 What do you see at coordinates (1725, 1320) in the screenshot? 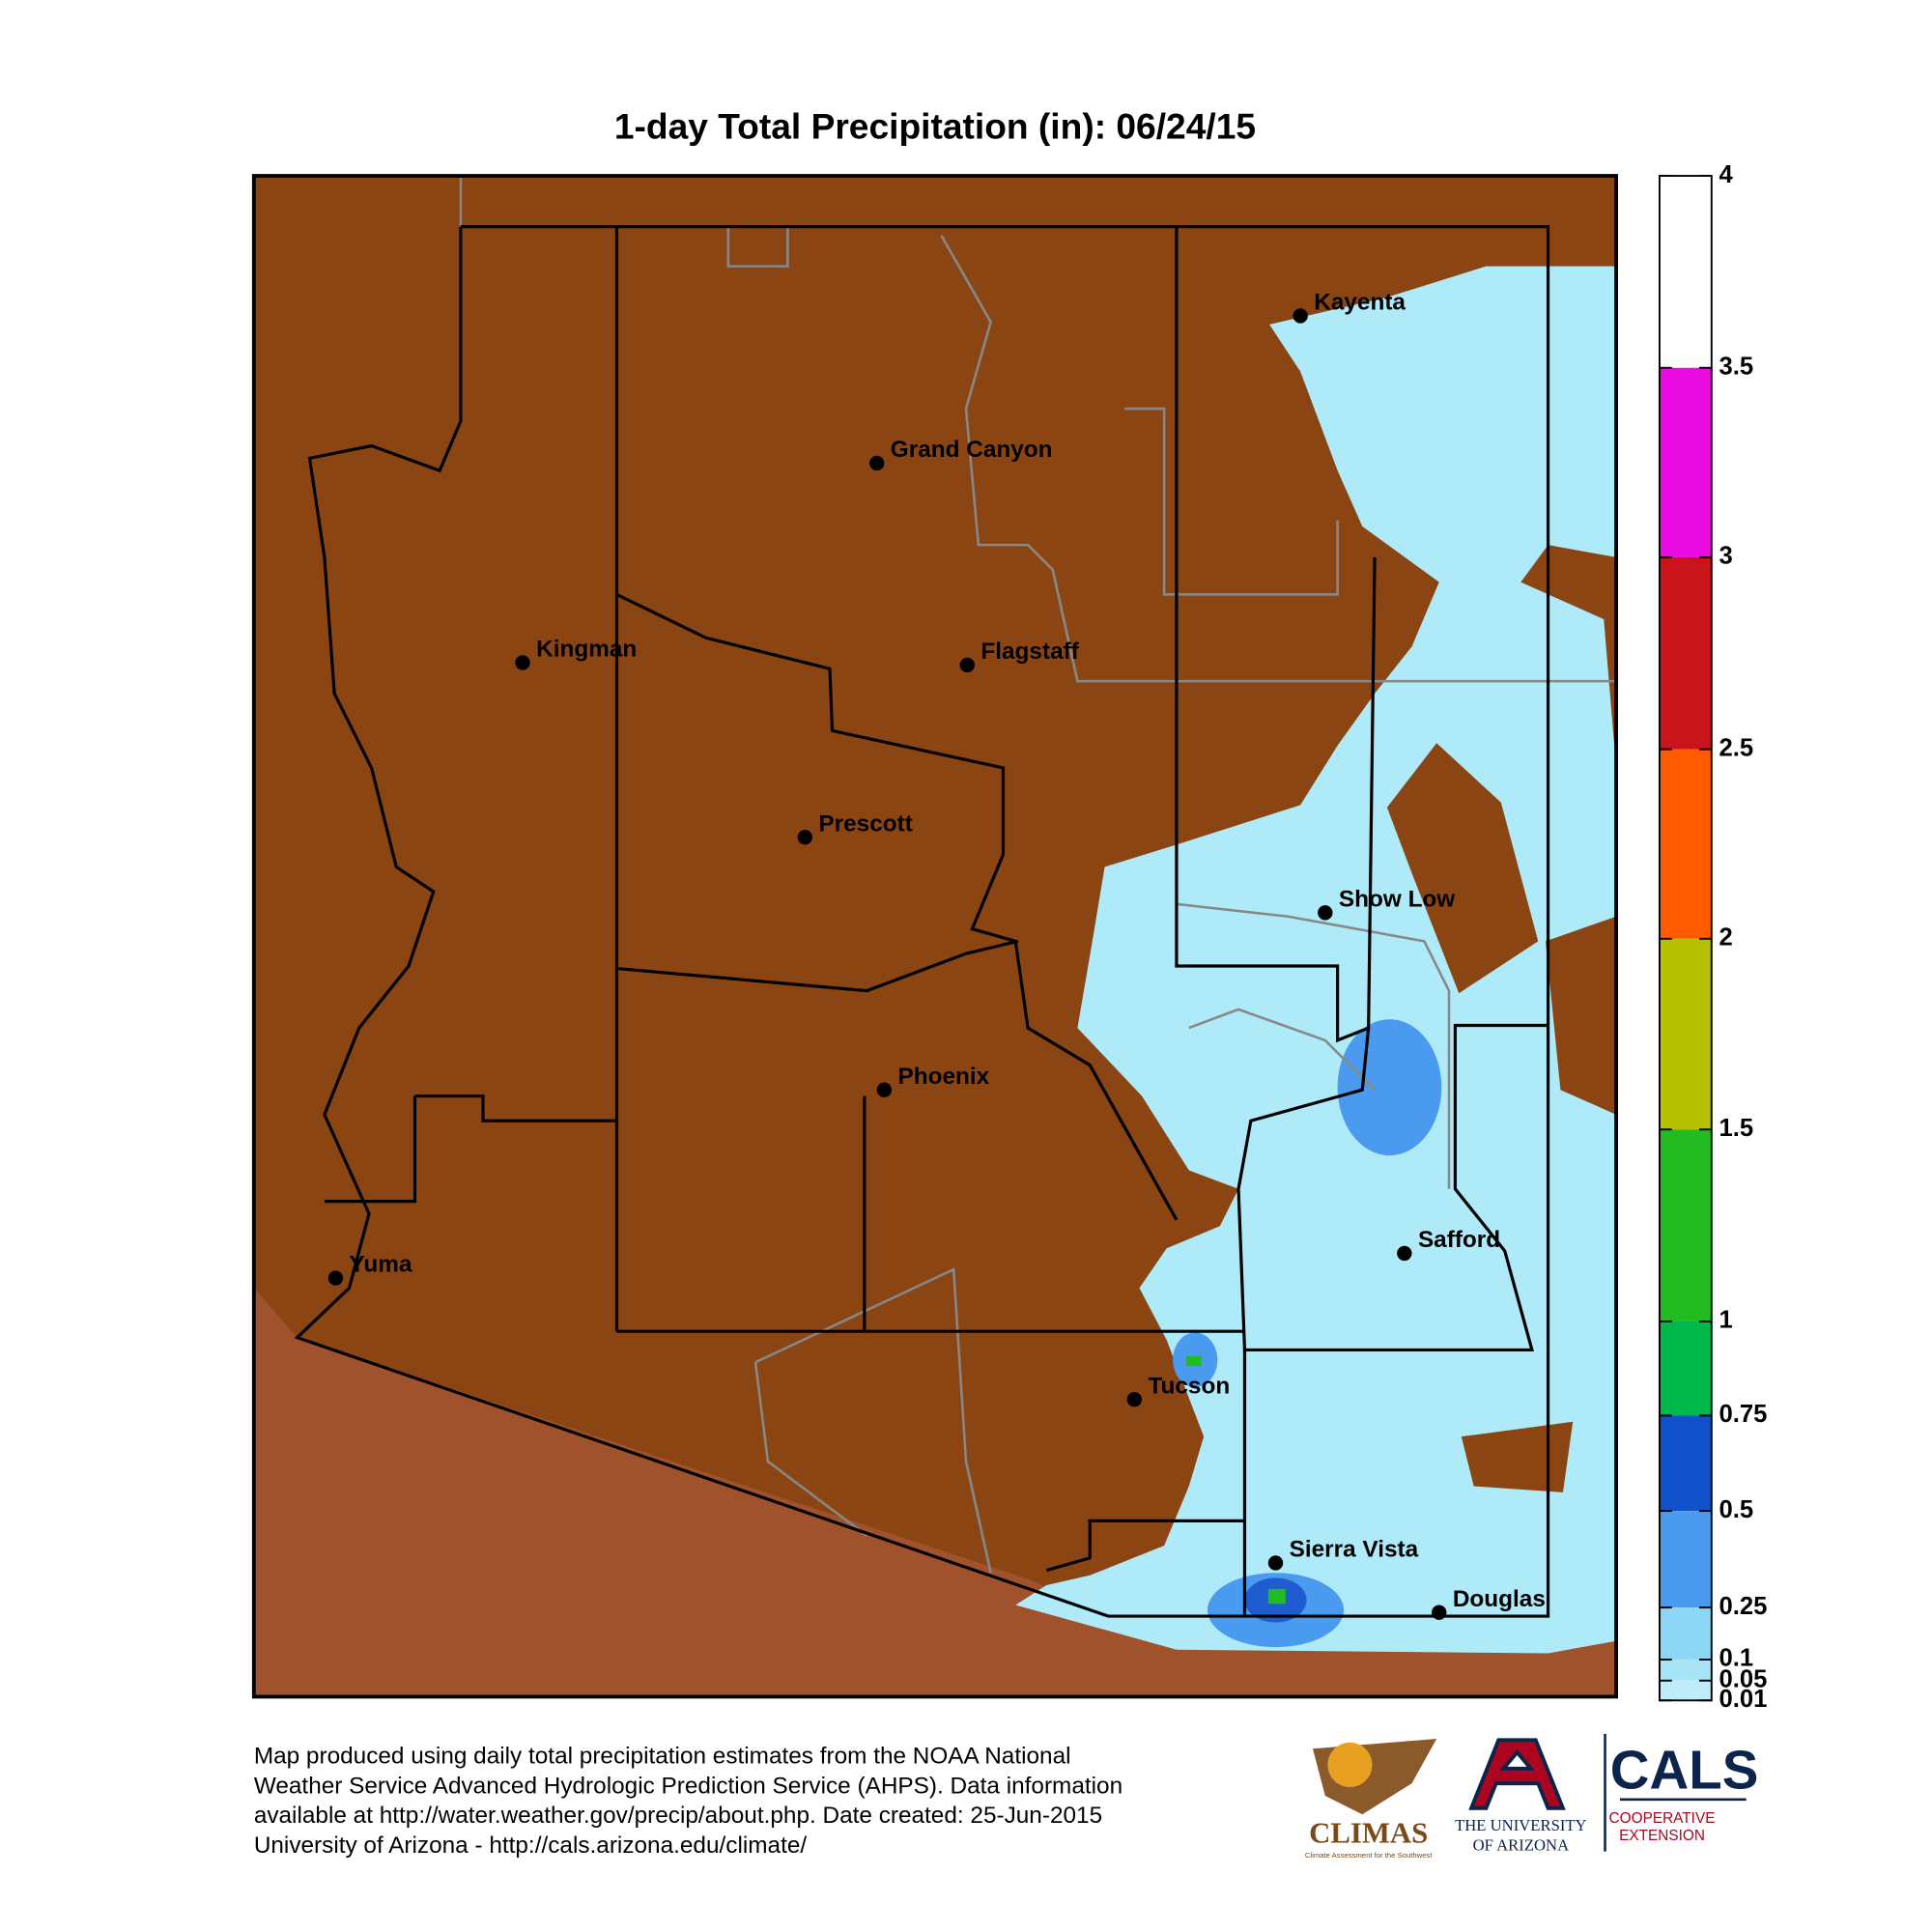
I see `colorbar-label: 1` at bounding box center [1725, 1320].